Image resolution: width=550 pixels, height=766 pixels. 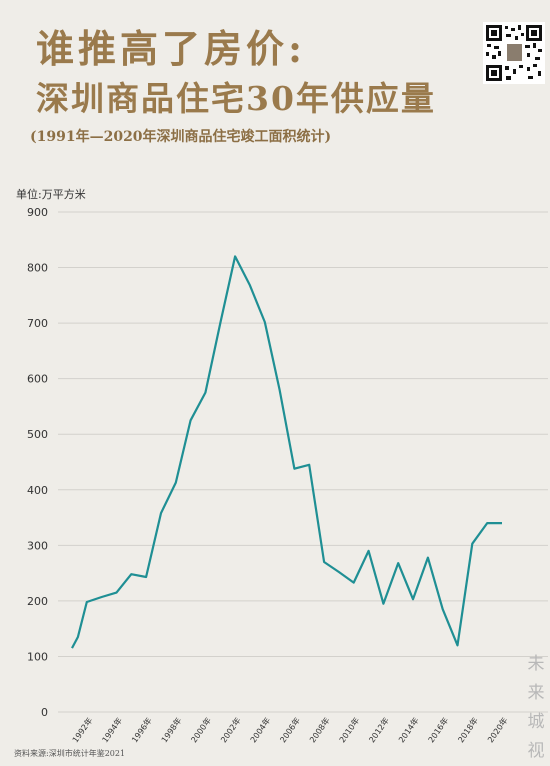 I want to click on x-tick-label: 1996年, so click(x=141, y=729).